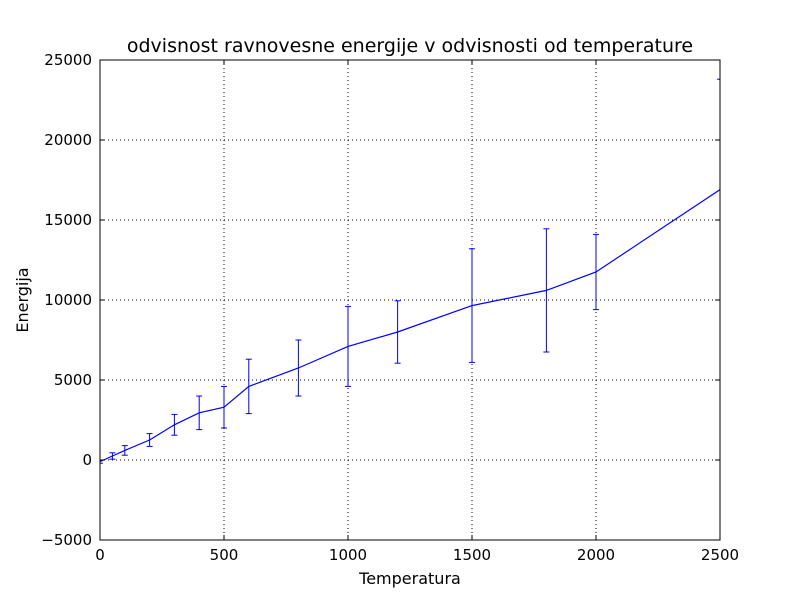 The image size is (800, 600). Describe the element at coordinates (73, 380) in the screenshot. I see `y-tick-label: 5000` at that location.